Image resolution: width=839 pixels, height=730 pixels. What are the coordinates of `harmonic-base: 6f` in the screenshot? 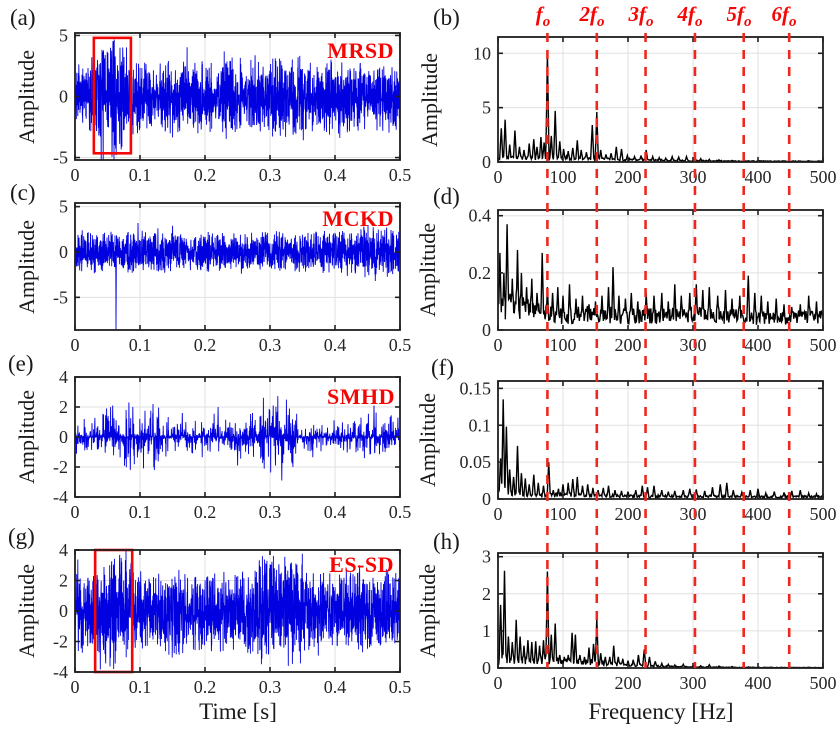 It's located at (780, 14).